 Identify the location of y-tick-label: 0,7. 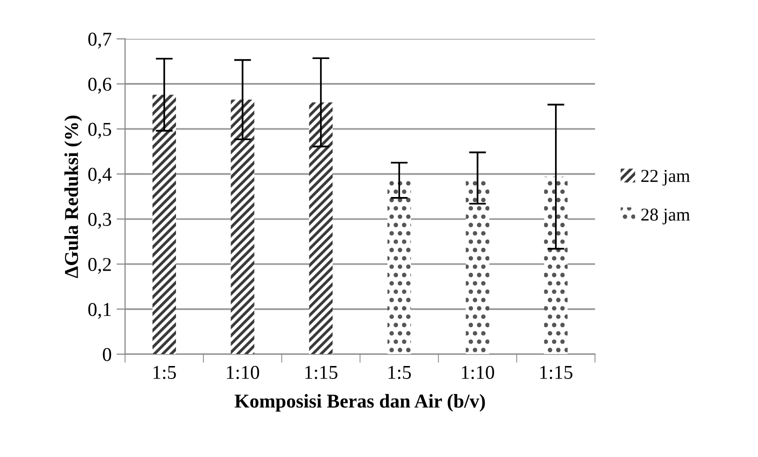
(100, 40).